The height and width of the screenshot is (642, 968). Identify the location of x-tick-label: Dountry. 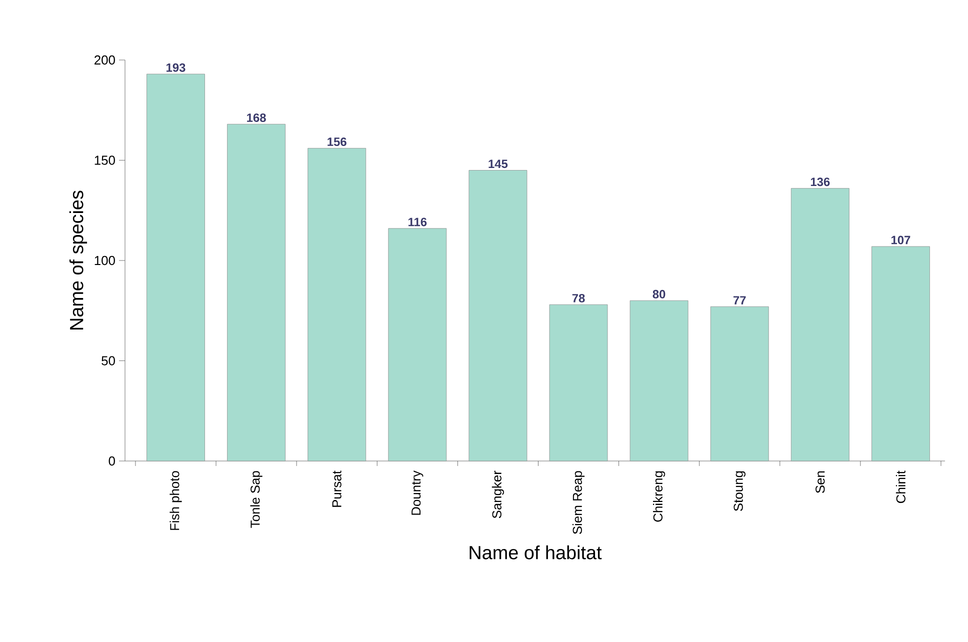
(418, 492).